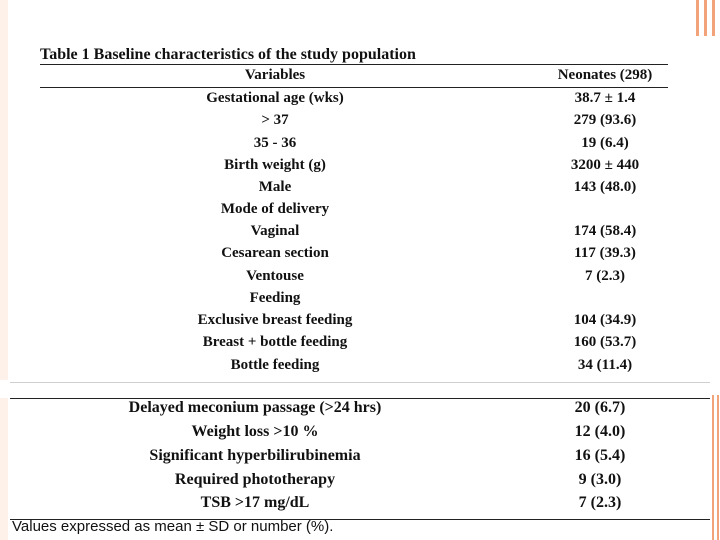 The image size is (720, 540). I want to click on slide-edge-right-bottom, so click(715, 467).